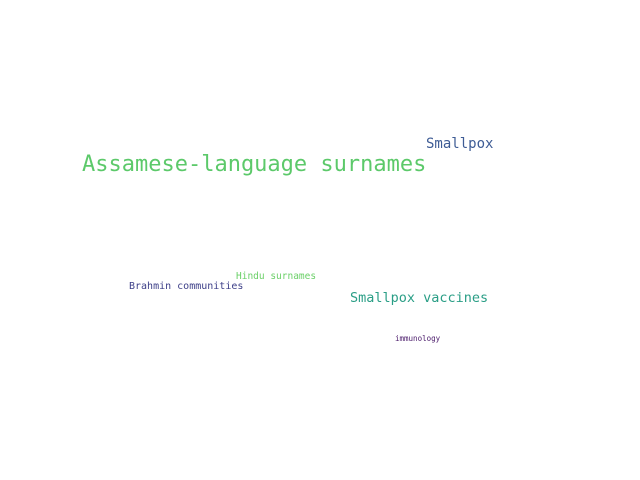 The image size is (640, 480). Describe the element at coordinates (186, 286) in the screenshot. I see `word-brahmin-communities: Brahmin communities` at that location.